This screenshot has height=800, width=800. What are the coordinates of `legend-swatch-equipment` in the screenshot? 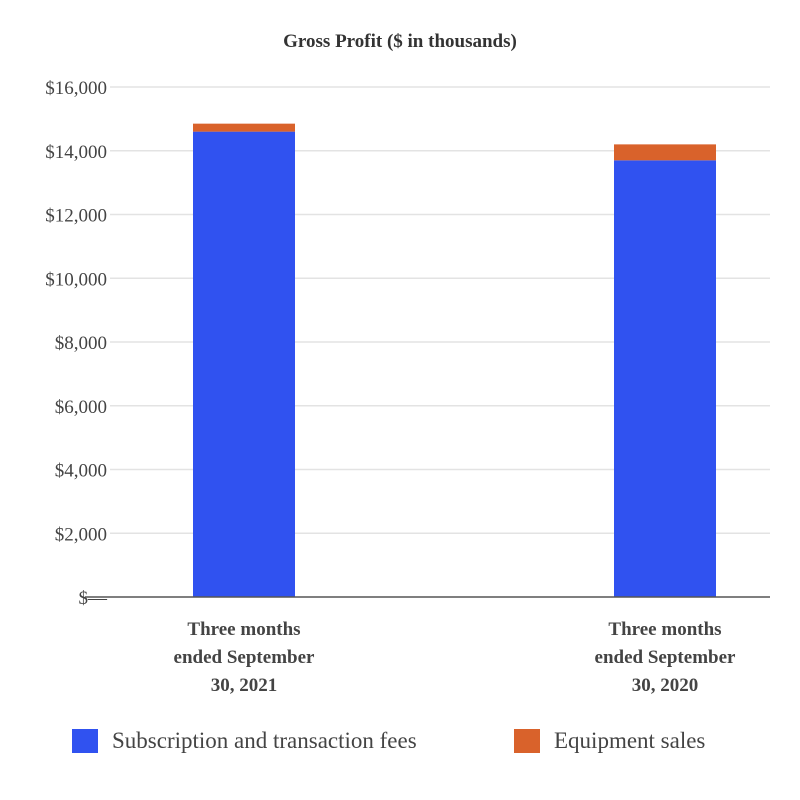 It's located at (527, 741).